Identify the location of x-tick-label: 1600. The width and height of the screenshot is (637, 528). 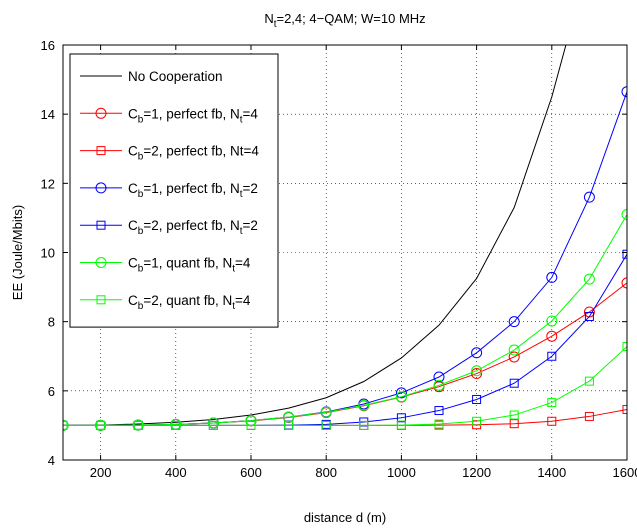
(625, 472).